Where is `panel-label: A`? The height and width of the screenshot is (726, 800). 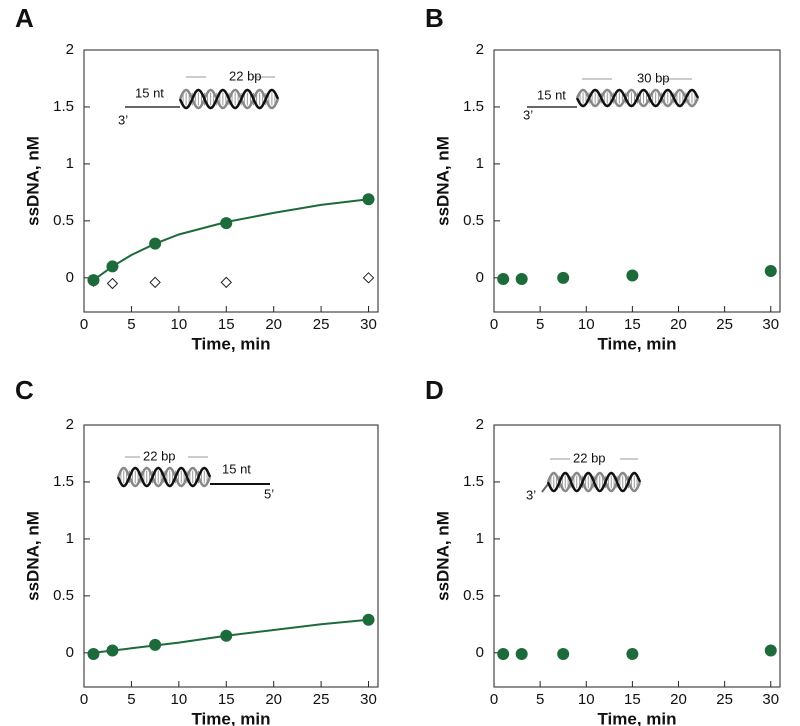
panel-label: A is located at coordinates (24, 18).